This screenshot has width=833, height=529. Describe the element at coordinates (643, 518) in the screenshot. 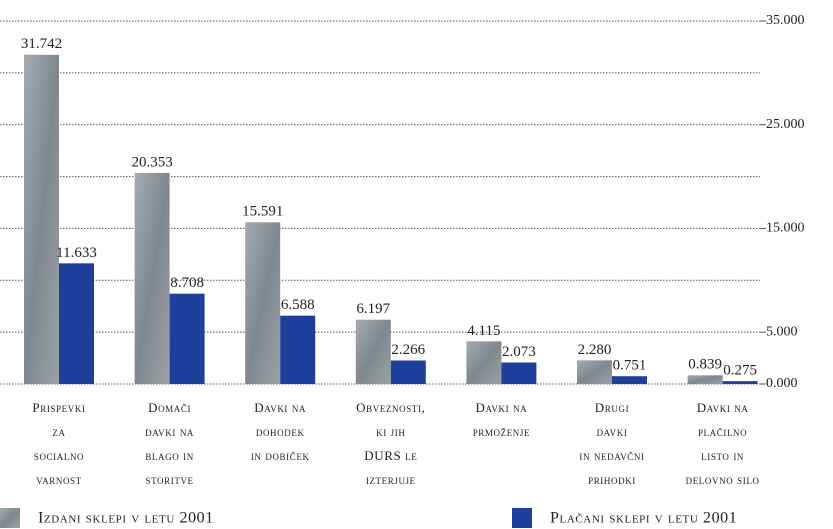

I see `legend-label: Plačani sklepi v letu 2001` at that location.